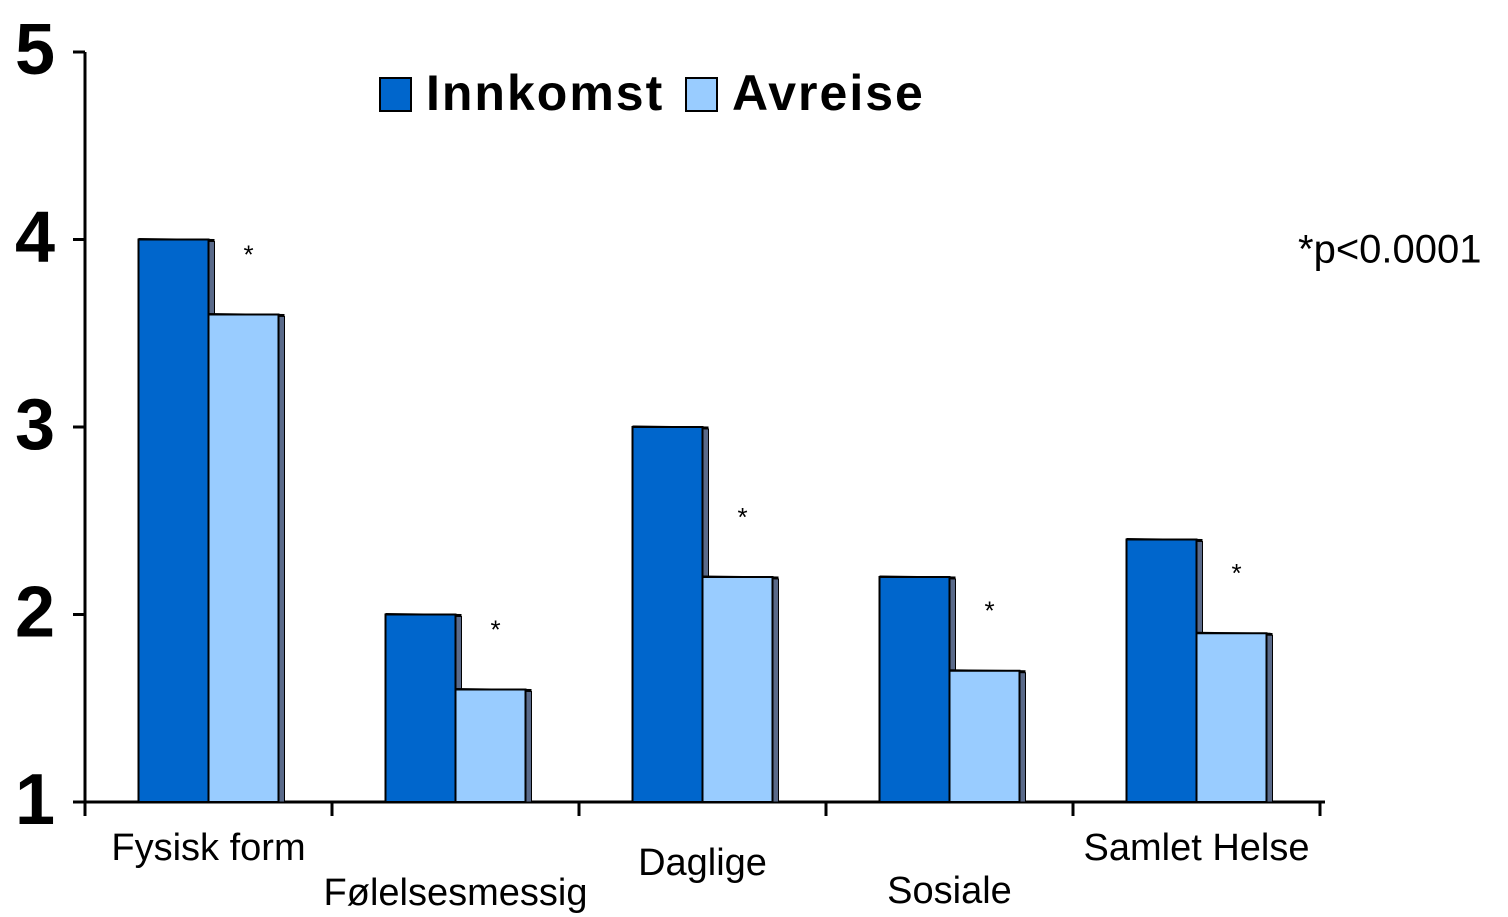  I want to click on y-tick-label: 2, so click(35, 613).